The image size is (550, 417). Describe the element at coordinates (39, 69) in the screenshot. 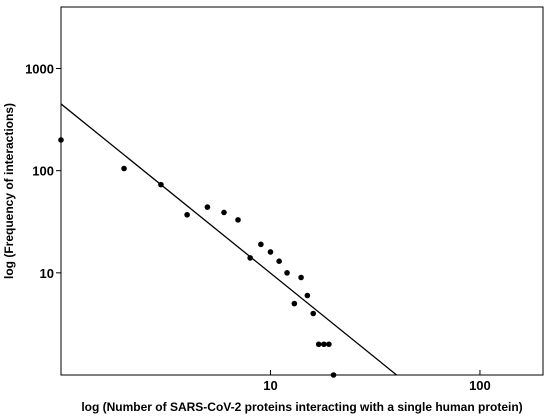

I see `y-tick-label: 1000` at that location.